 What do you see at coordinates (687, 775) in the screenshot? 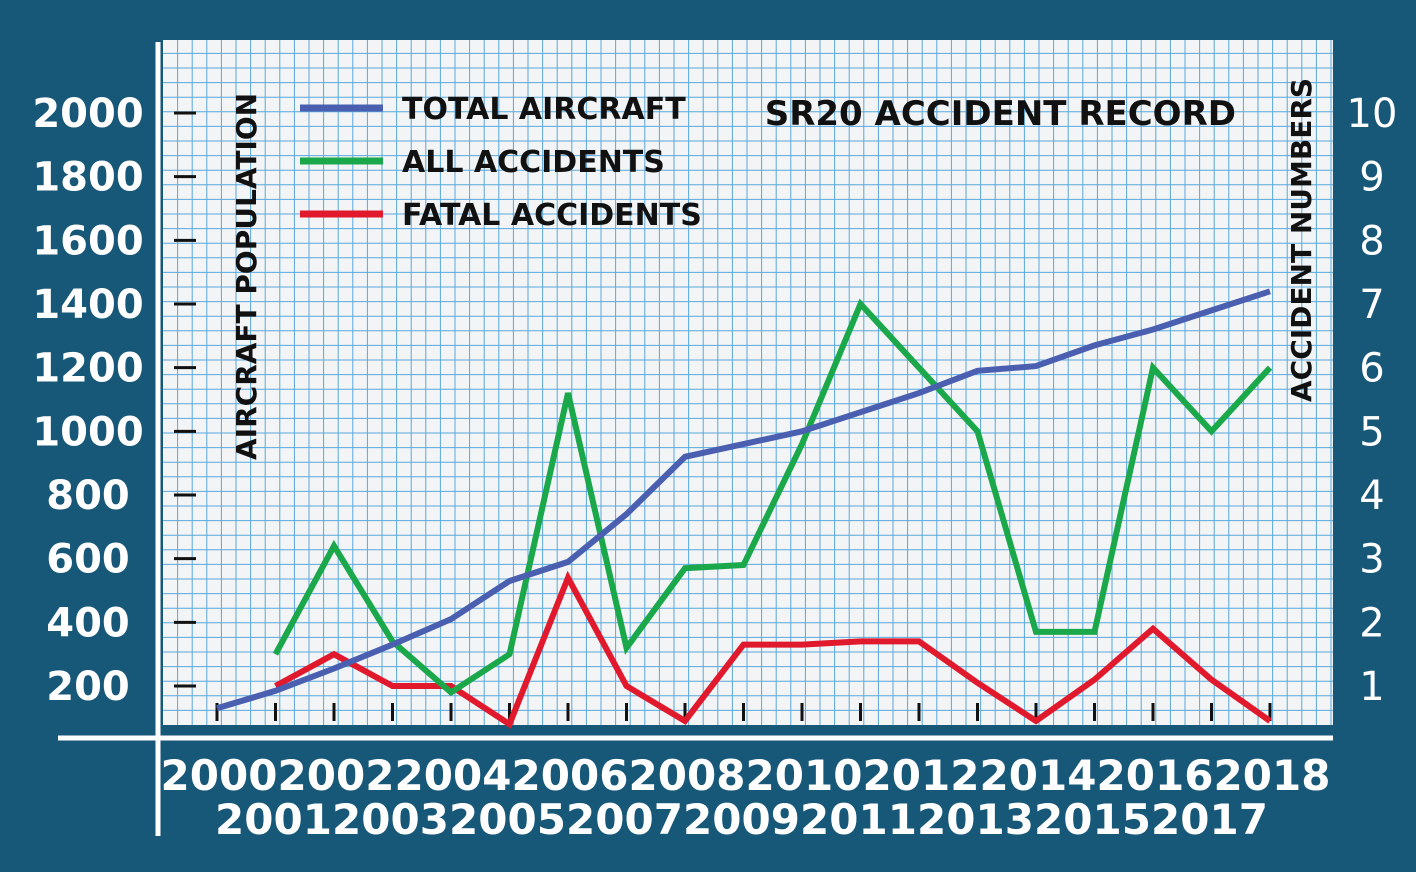
I see `x-tick-label: 2008` at bounding box center [687, 775].